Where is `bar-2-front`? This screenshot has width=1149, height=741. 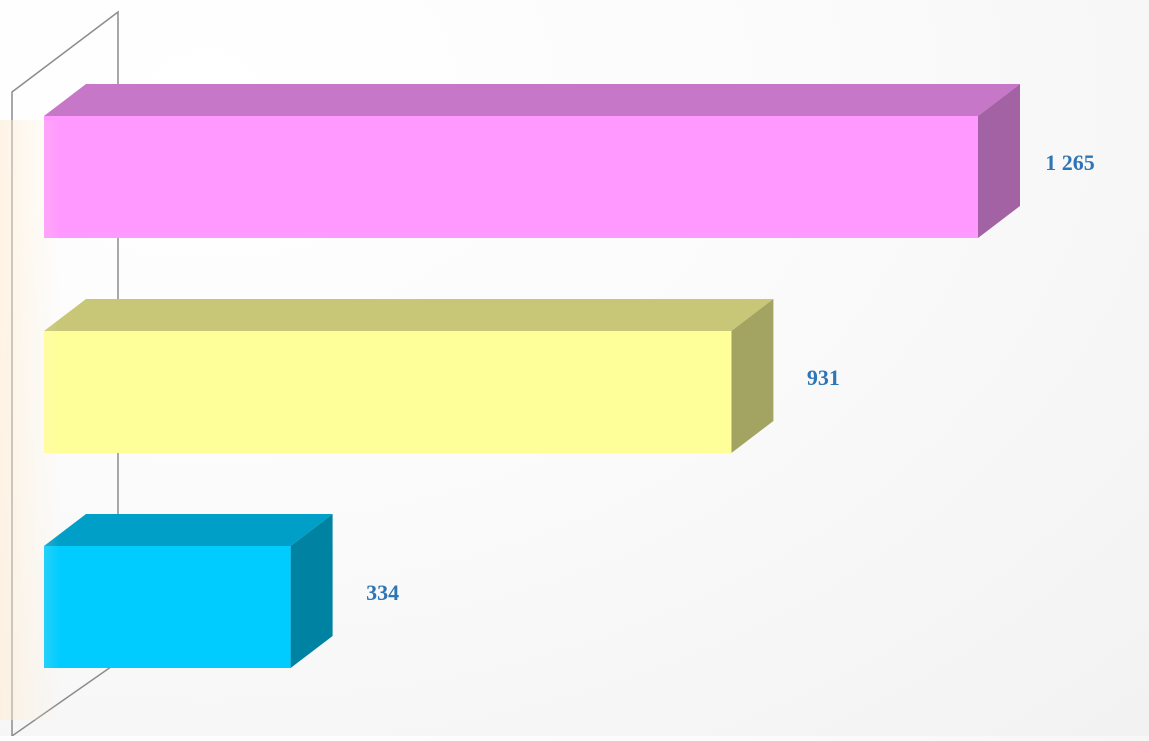
bar-2-front is located at coordinates (388, 392).